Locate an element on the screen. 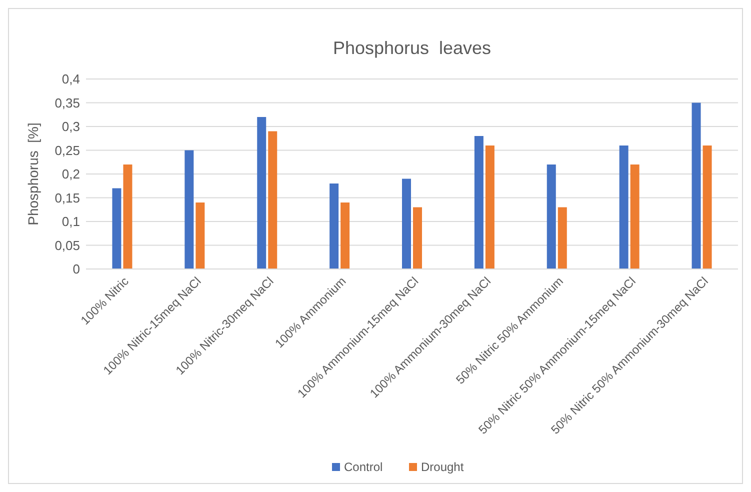 The width and height of the screenshot is (751, 492). y-tick-label: 0,3 is located at coordinates (71, 126).